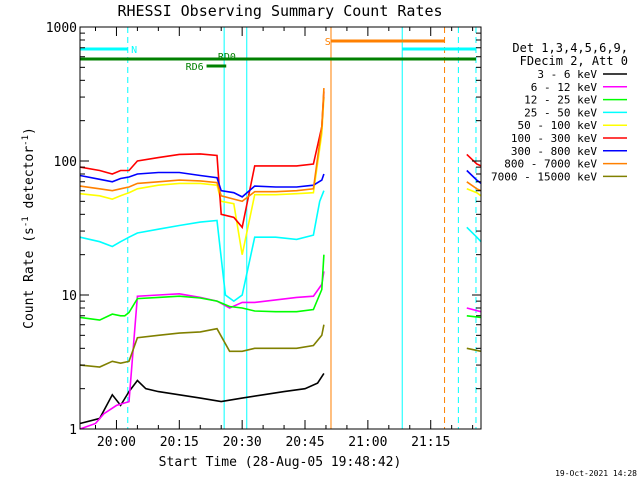 The height and width of the screenshot is (480, 640). I want to click on flag-label-n-0: N, so click(134, 50).